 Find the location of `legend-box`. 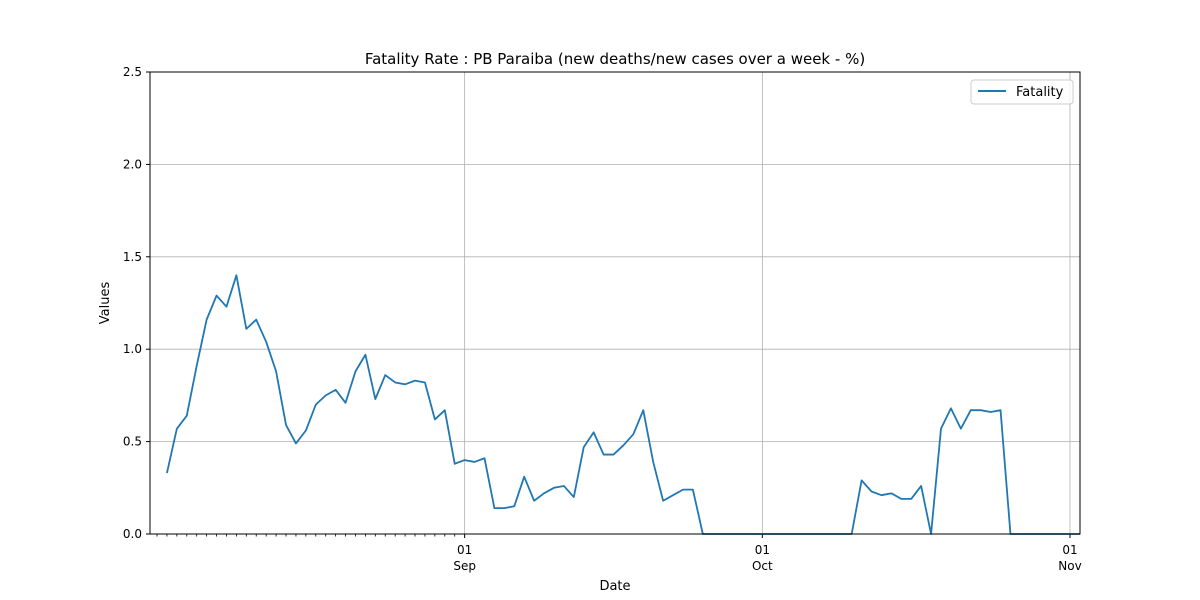

legend-box is located at coordinates (1022, 92).